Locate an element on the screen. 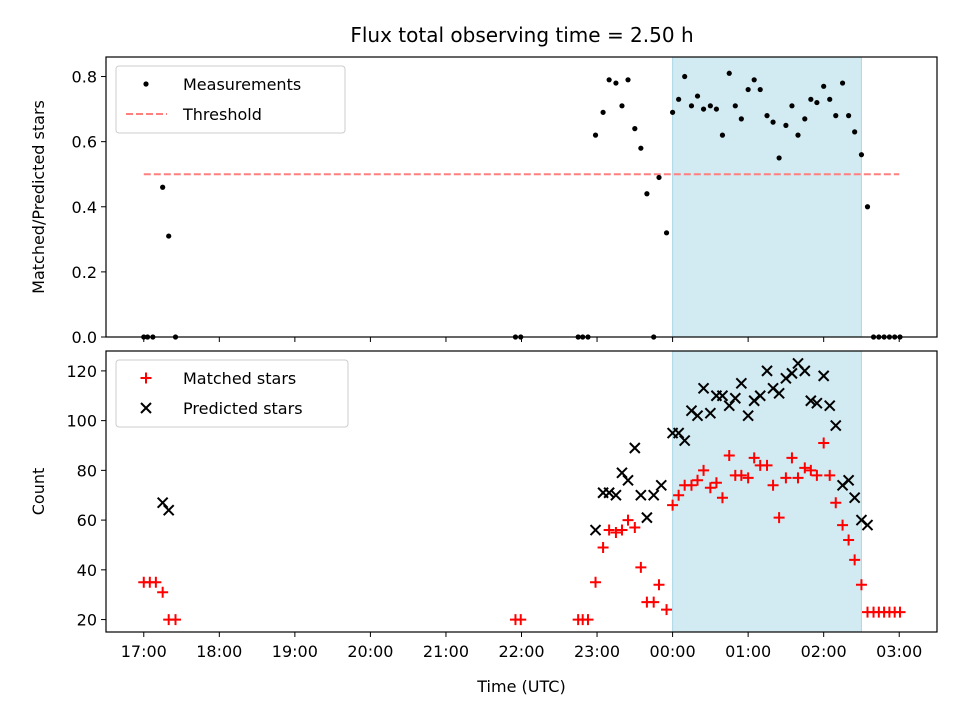 The width and height of the screenshot is (960, 720). y-tick-label: 100 is located at coordinates (81, 421).